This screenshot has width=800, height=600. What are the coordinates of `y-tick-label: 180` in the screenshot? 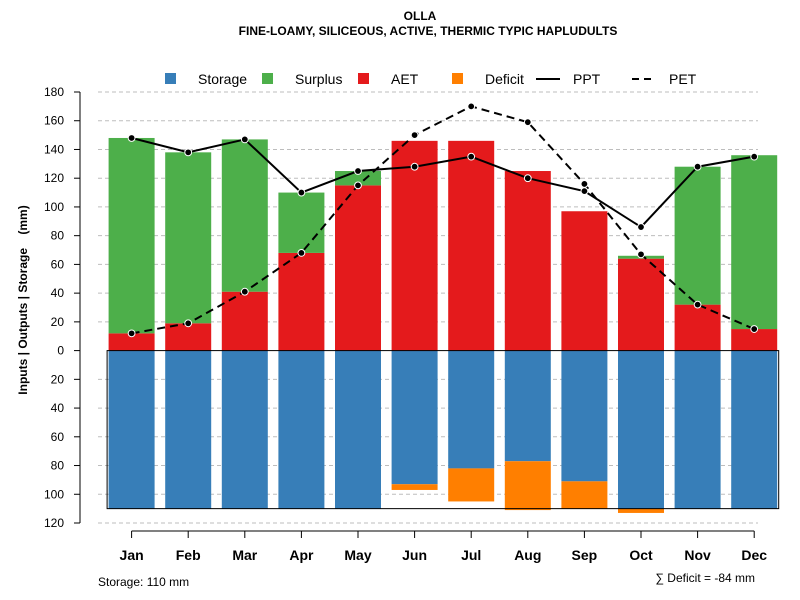 It's located at (54, 92).